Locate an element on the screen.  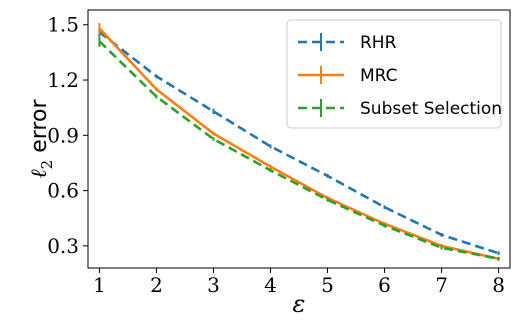
legend-label-0: RHR is located at coordinates (378, 43).